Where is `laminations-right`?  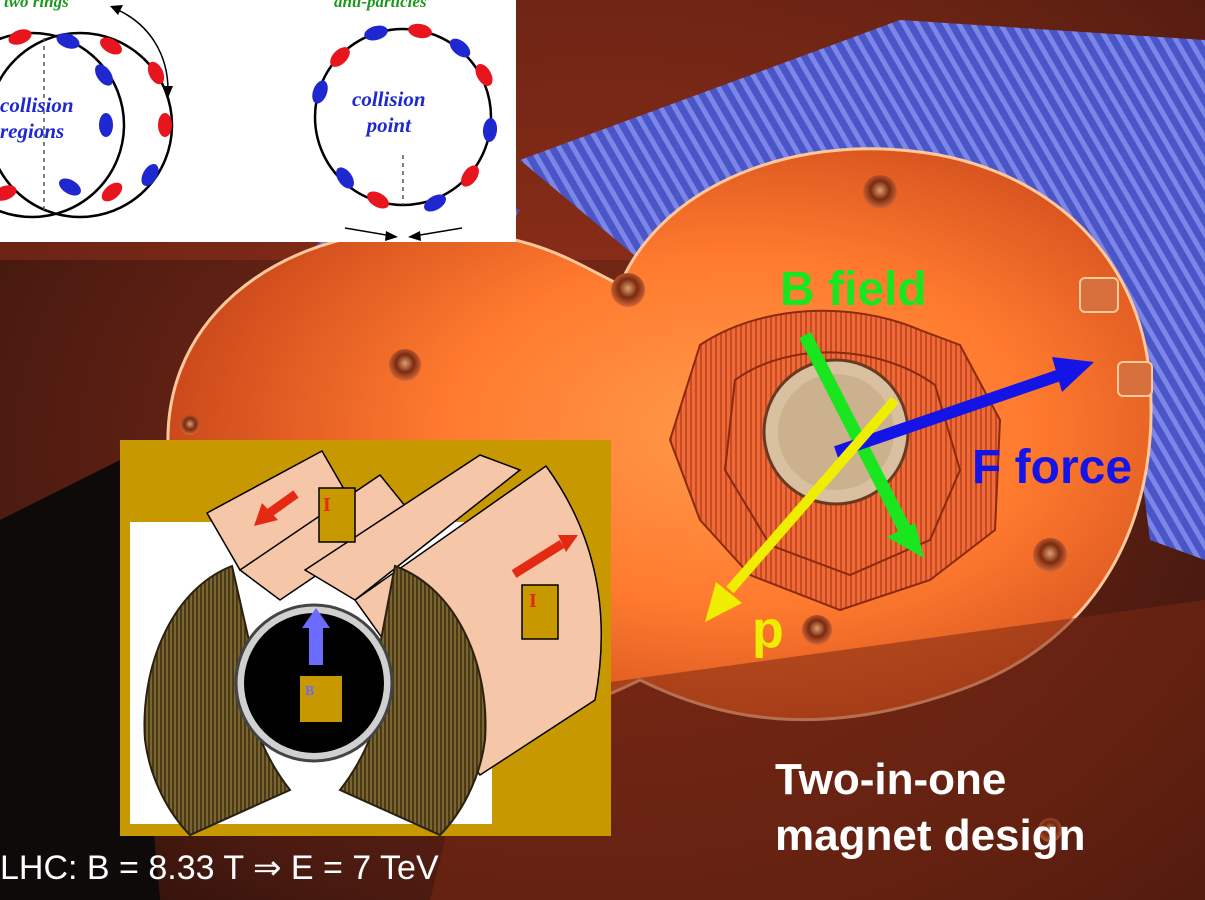 laminations-right is located at coordinates (1152, 340).